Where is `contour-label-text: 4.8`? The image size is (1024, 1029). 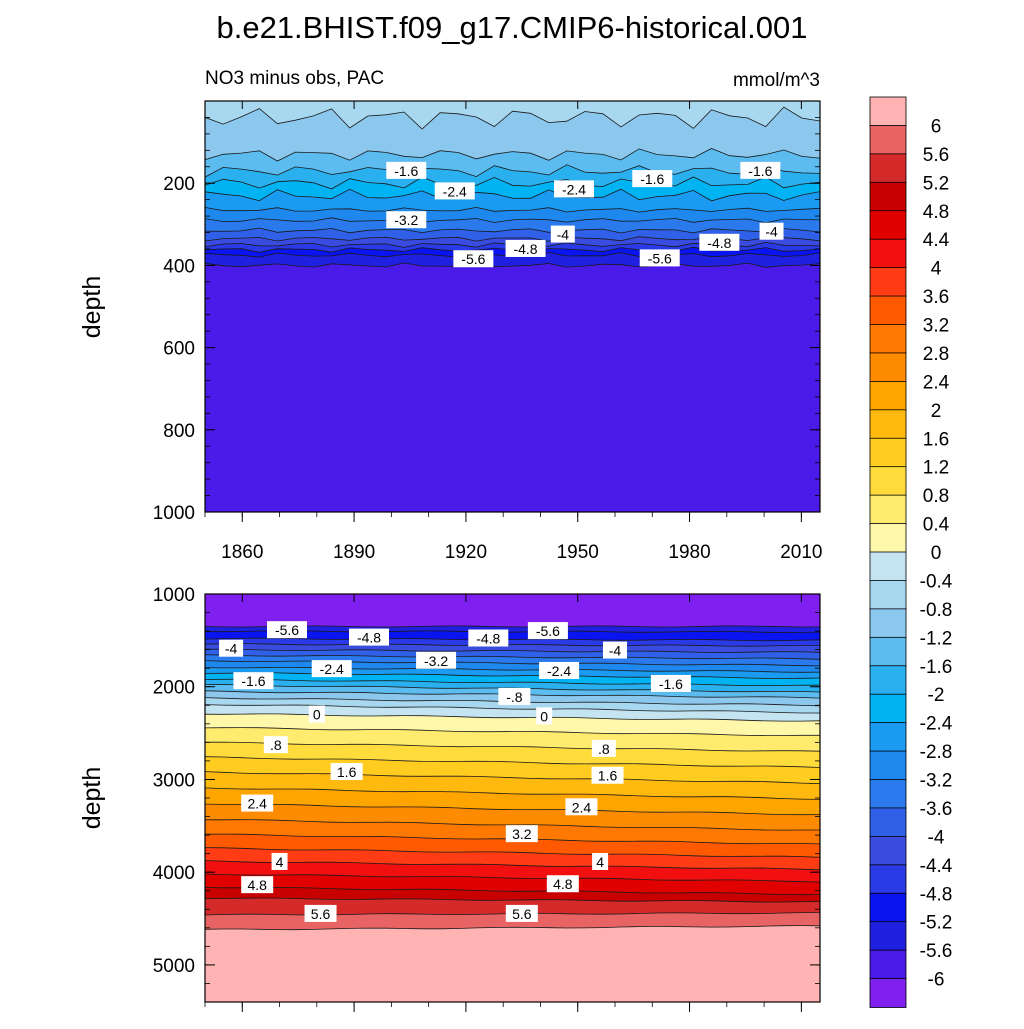 contour-label-text: 4.8 is located at coordinates (257, 885).